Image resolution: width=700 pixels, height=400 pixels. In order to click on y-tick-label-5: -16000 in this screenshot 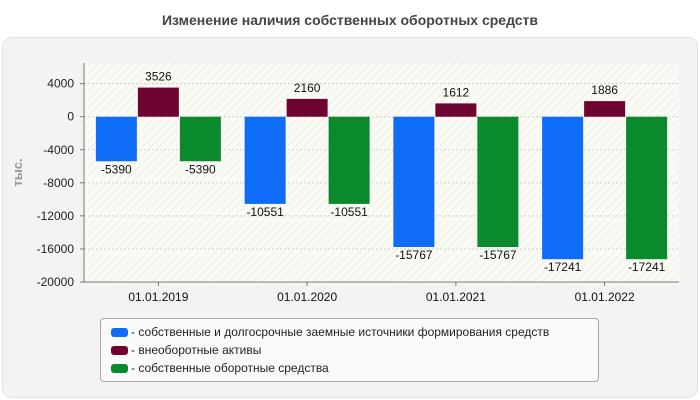, I will do `click(56, 249)`.